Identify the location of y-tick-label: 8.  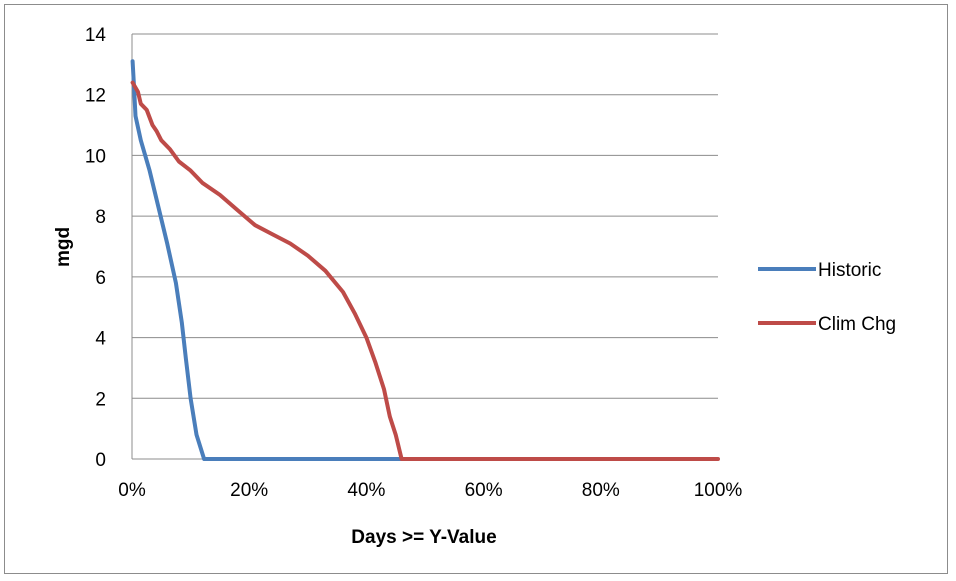
(100, 217).